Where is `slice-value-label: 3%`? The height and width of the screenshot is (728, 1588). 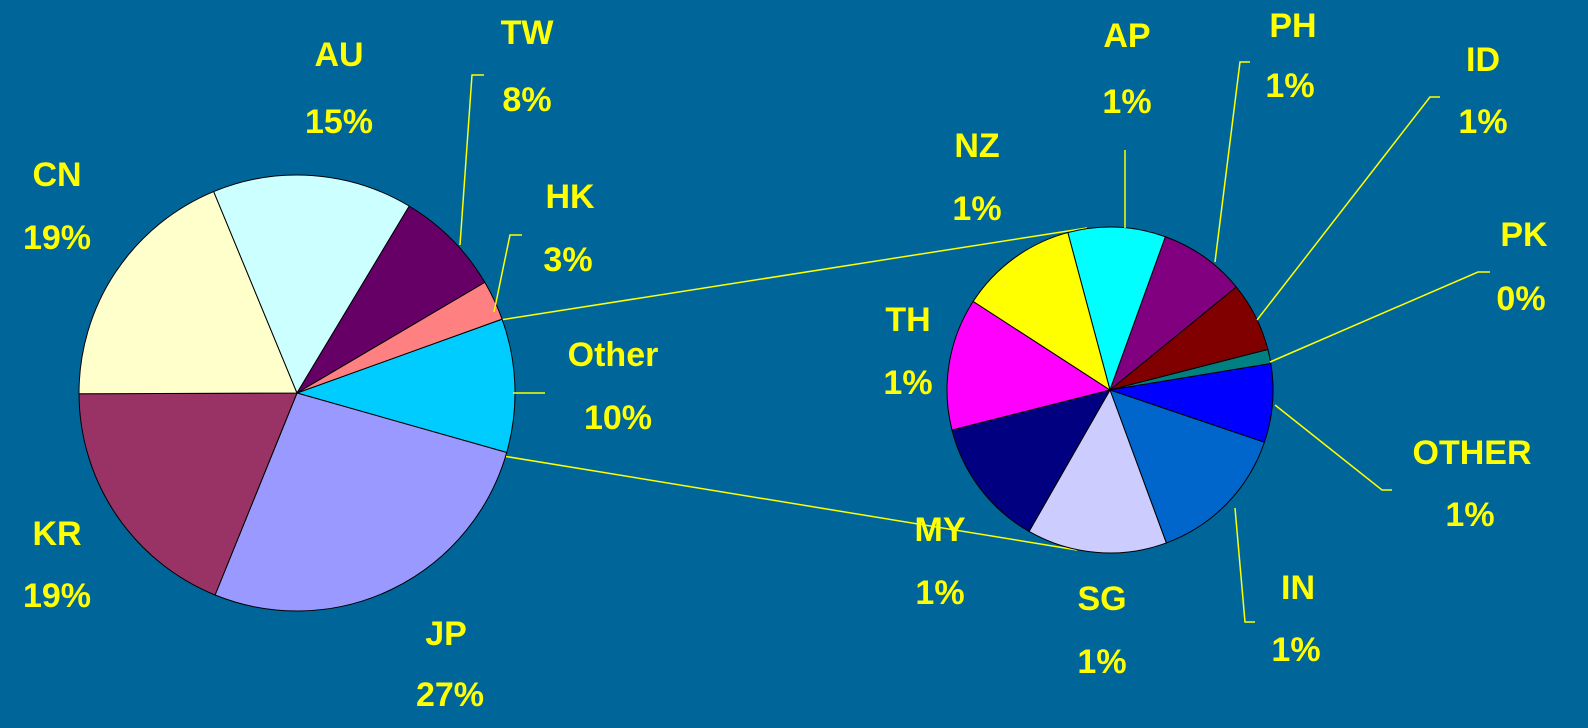
slice-value-label: 3% is located at coordinates (567, 260).